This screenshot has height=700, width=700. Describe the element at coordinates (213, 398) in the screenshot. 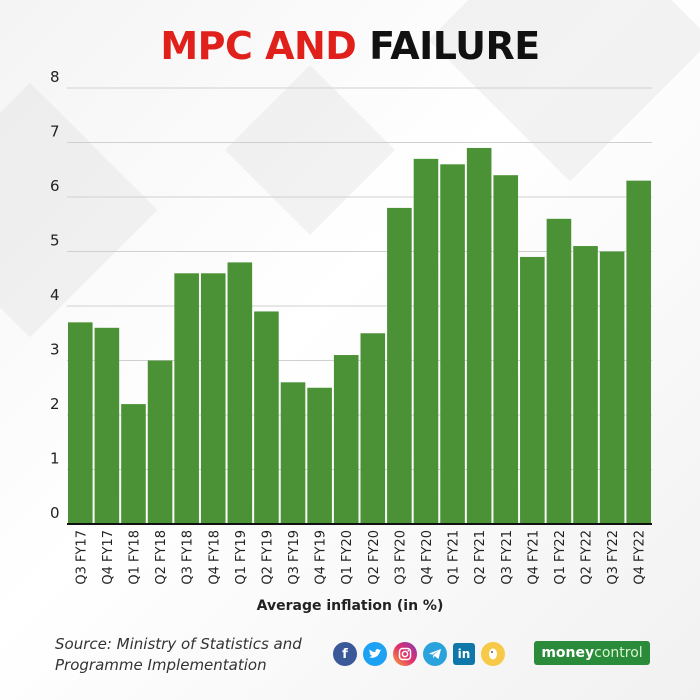

I see `bar-q4-fy18` at that location.